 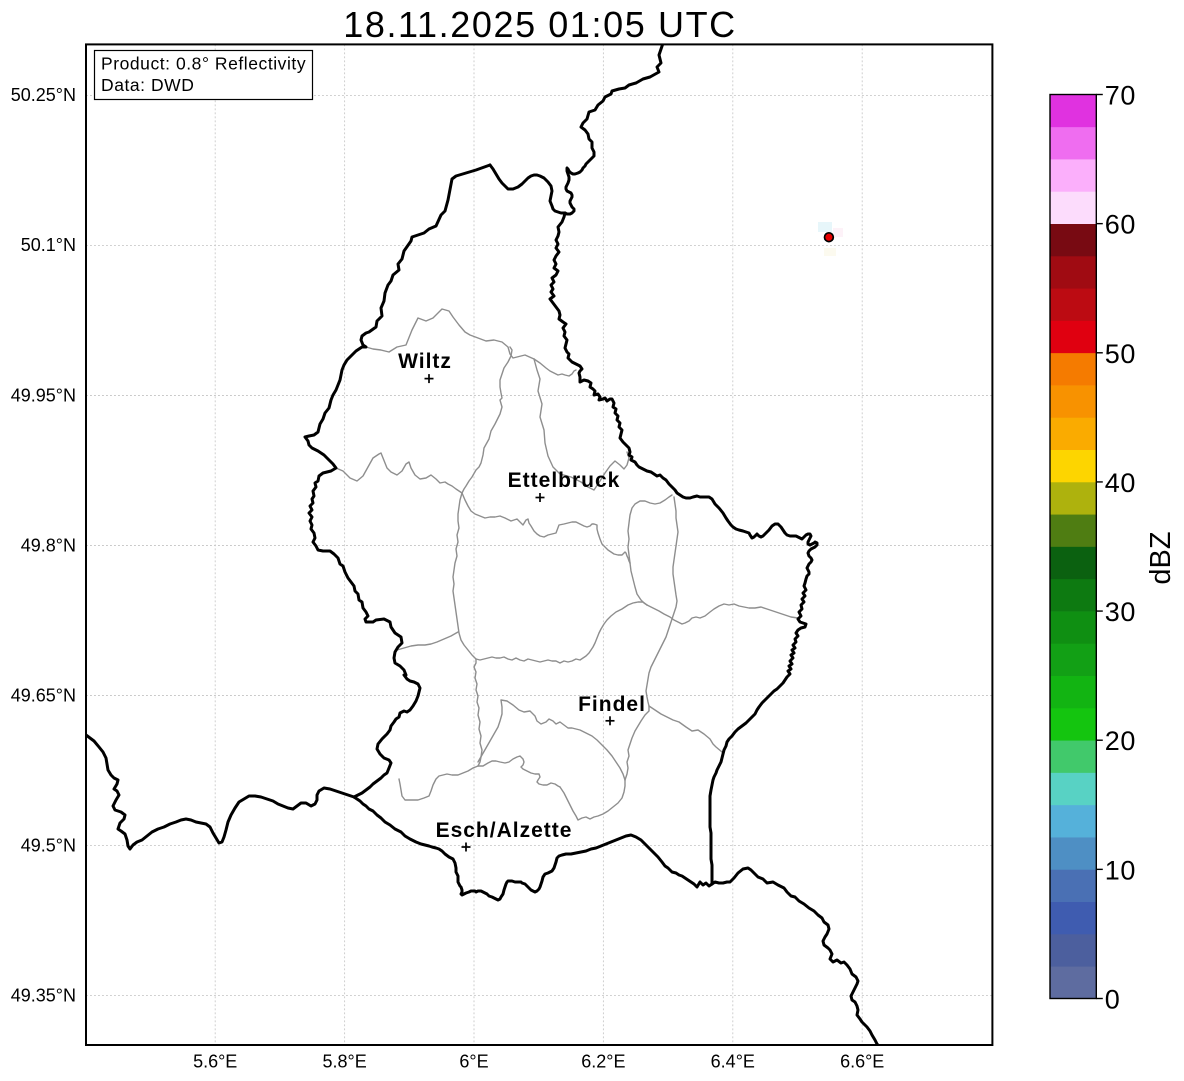 What do you see at coordinates (540, 24) in the screenshot?
I see `svg-text: 18.11.2025 01:05 UTC` at bounding box center [540, 24].